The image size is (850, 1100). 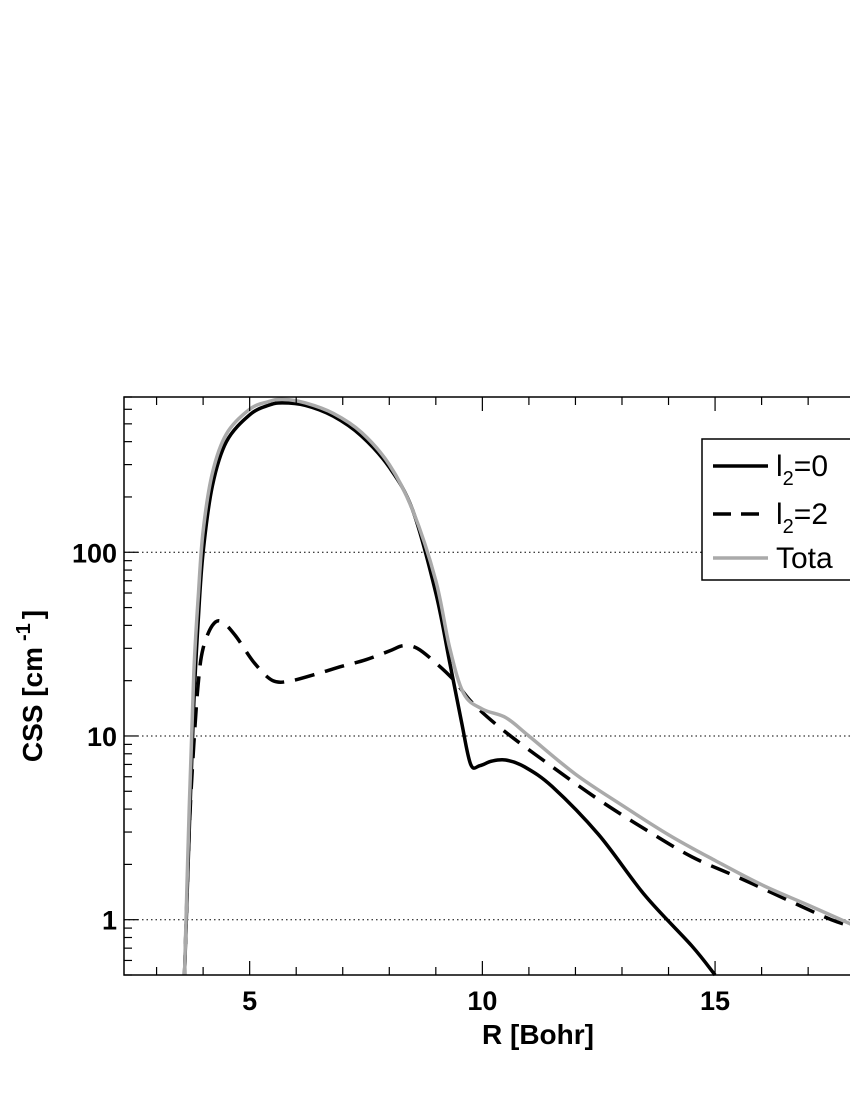 What do you see at coordinates (102, 737) in the screenshot?
I see `y-tick-label: 10` at bounding box center [102, 737].